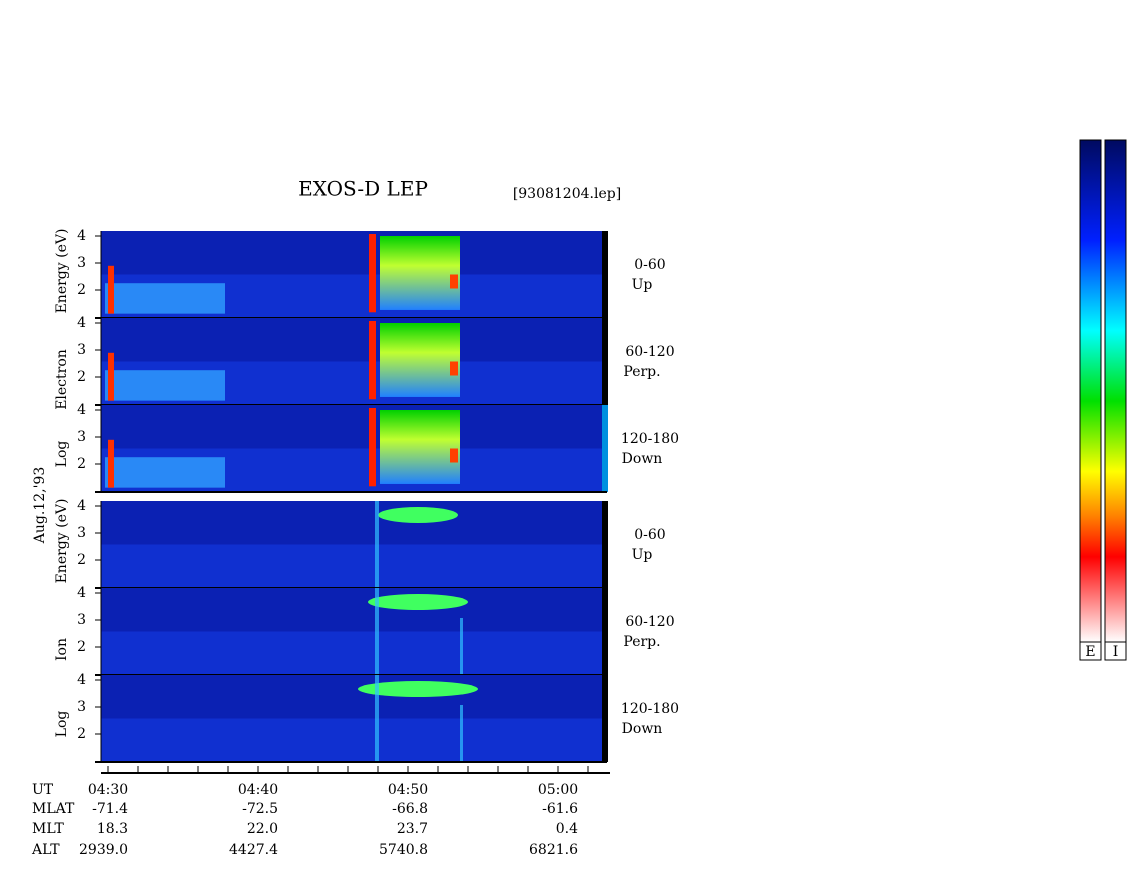 The width and height of the screenshot is (1130, 879). I want to click on colorbar-label: I, so click(1116, 652).